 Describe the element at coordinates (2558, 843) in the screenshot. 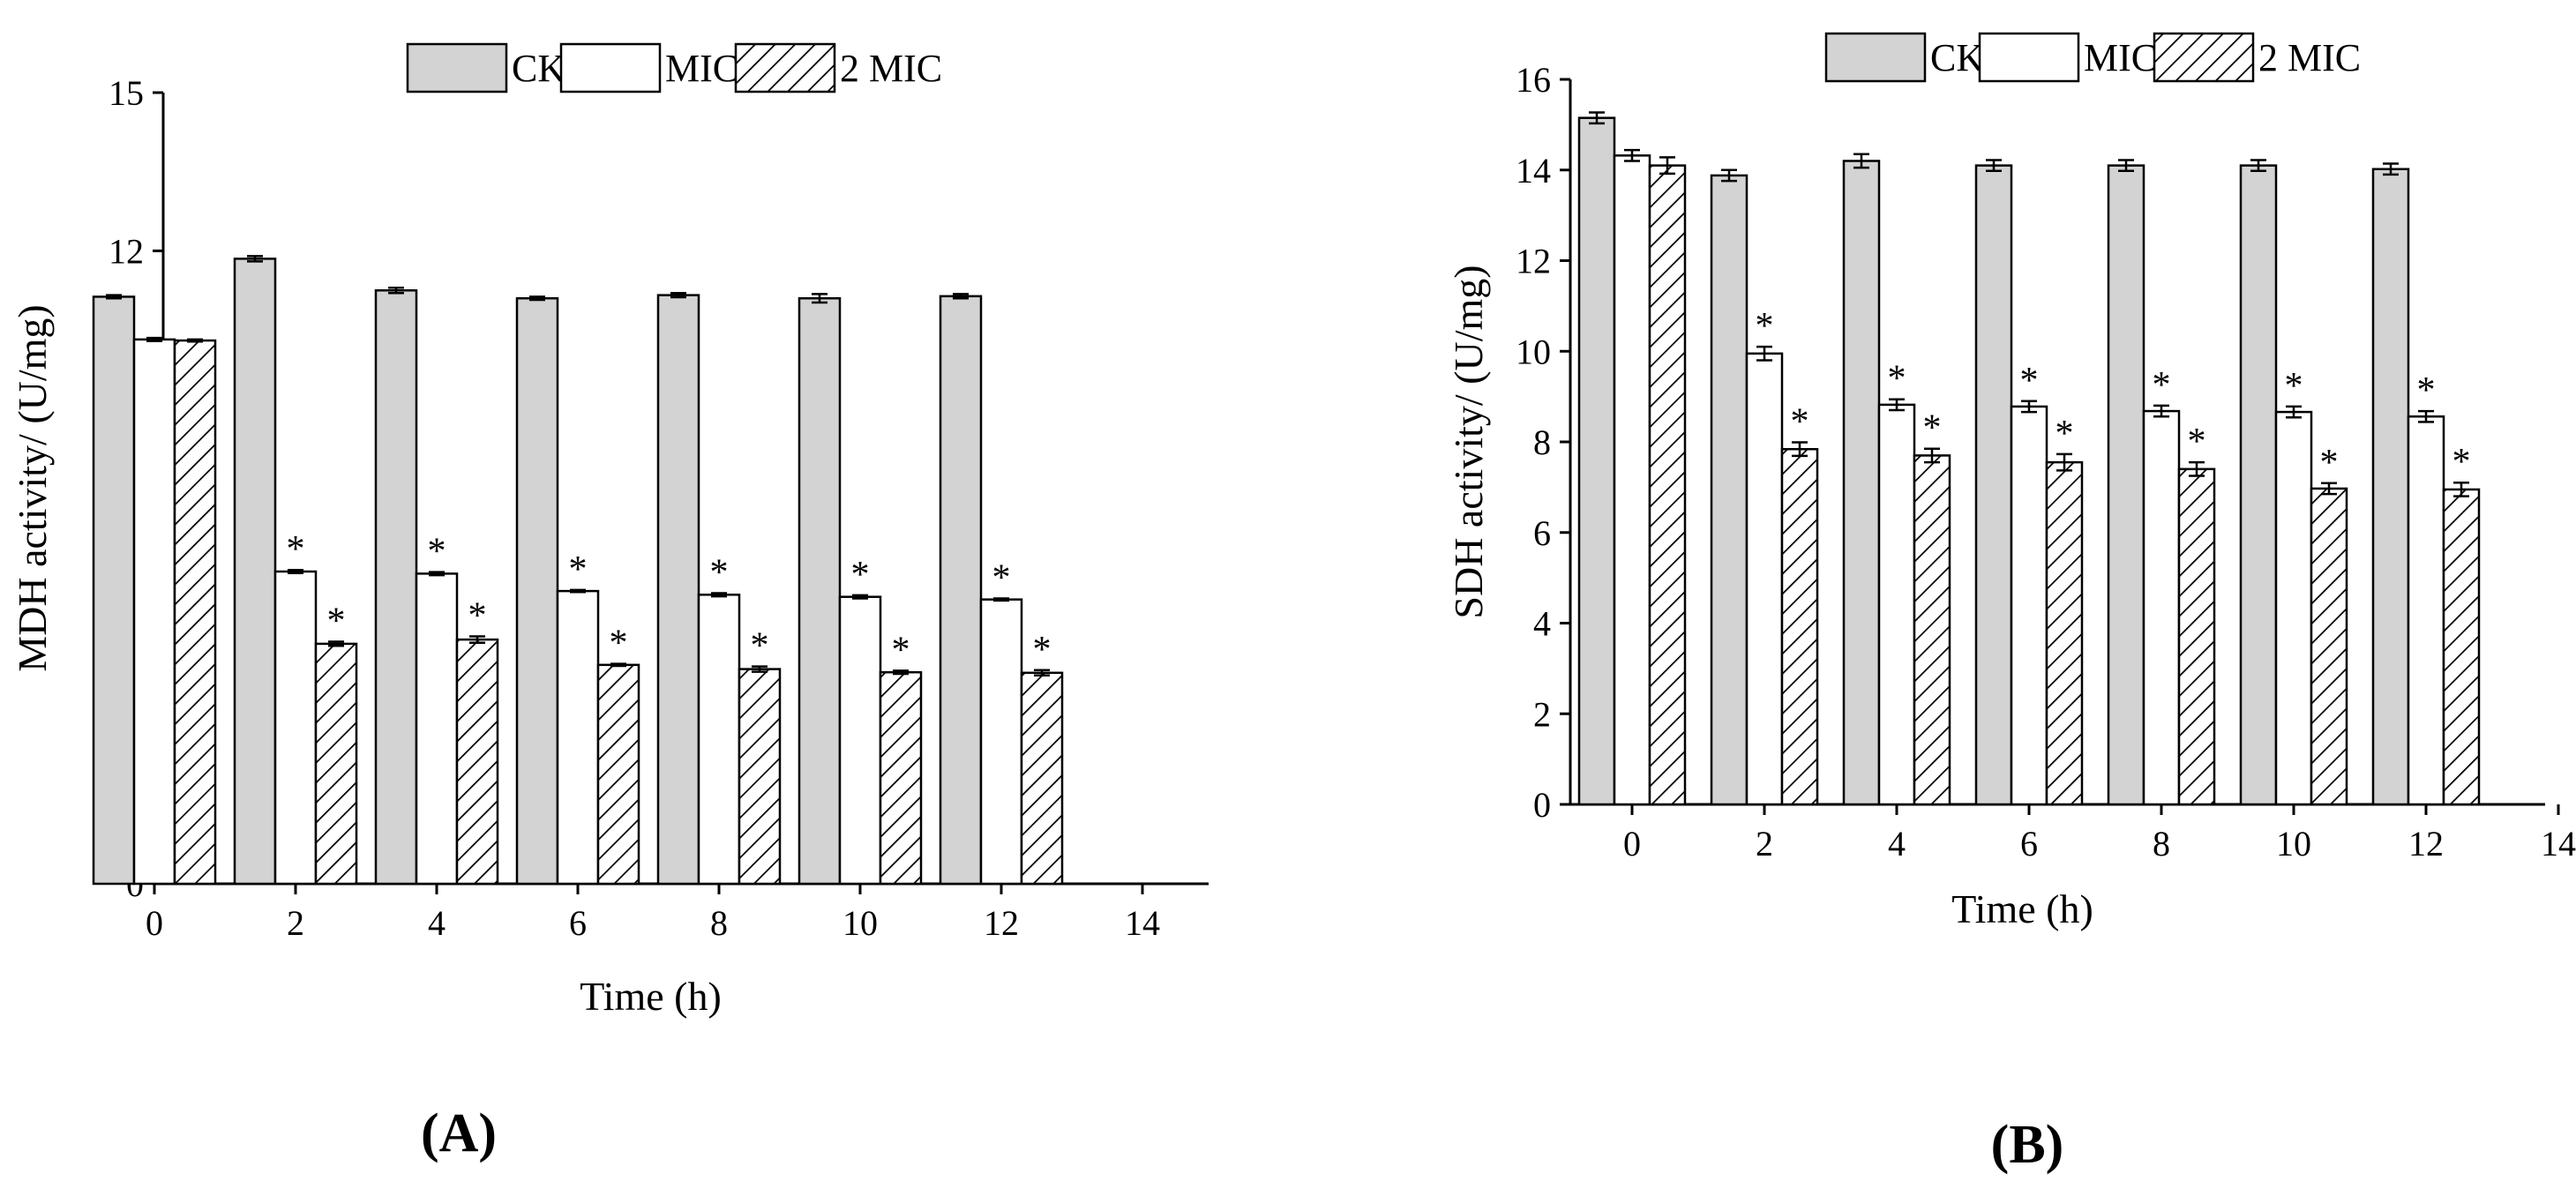

I see `x-tick-label: 14` at that location.